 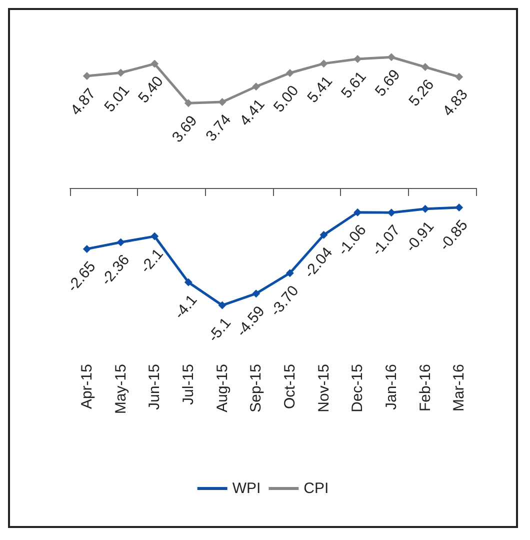 I want to click on x-tick-label: Aug-15, so click(x=222, y=388).